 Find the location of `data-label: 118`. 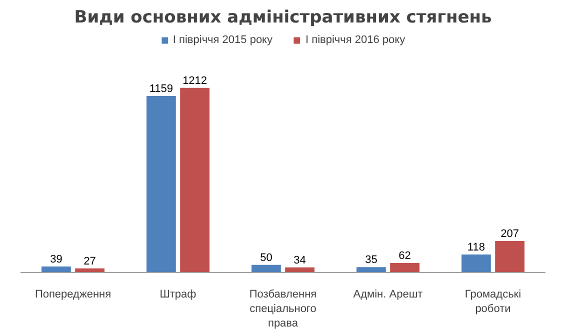

data-label: 118 is located at coordinates (476, 248).